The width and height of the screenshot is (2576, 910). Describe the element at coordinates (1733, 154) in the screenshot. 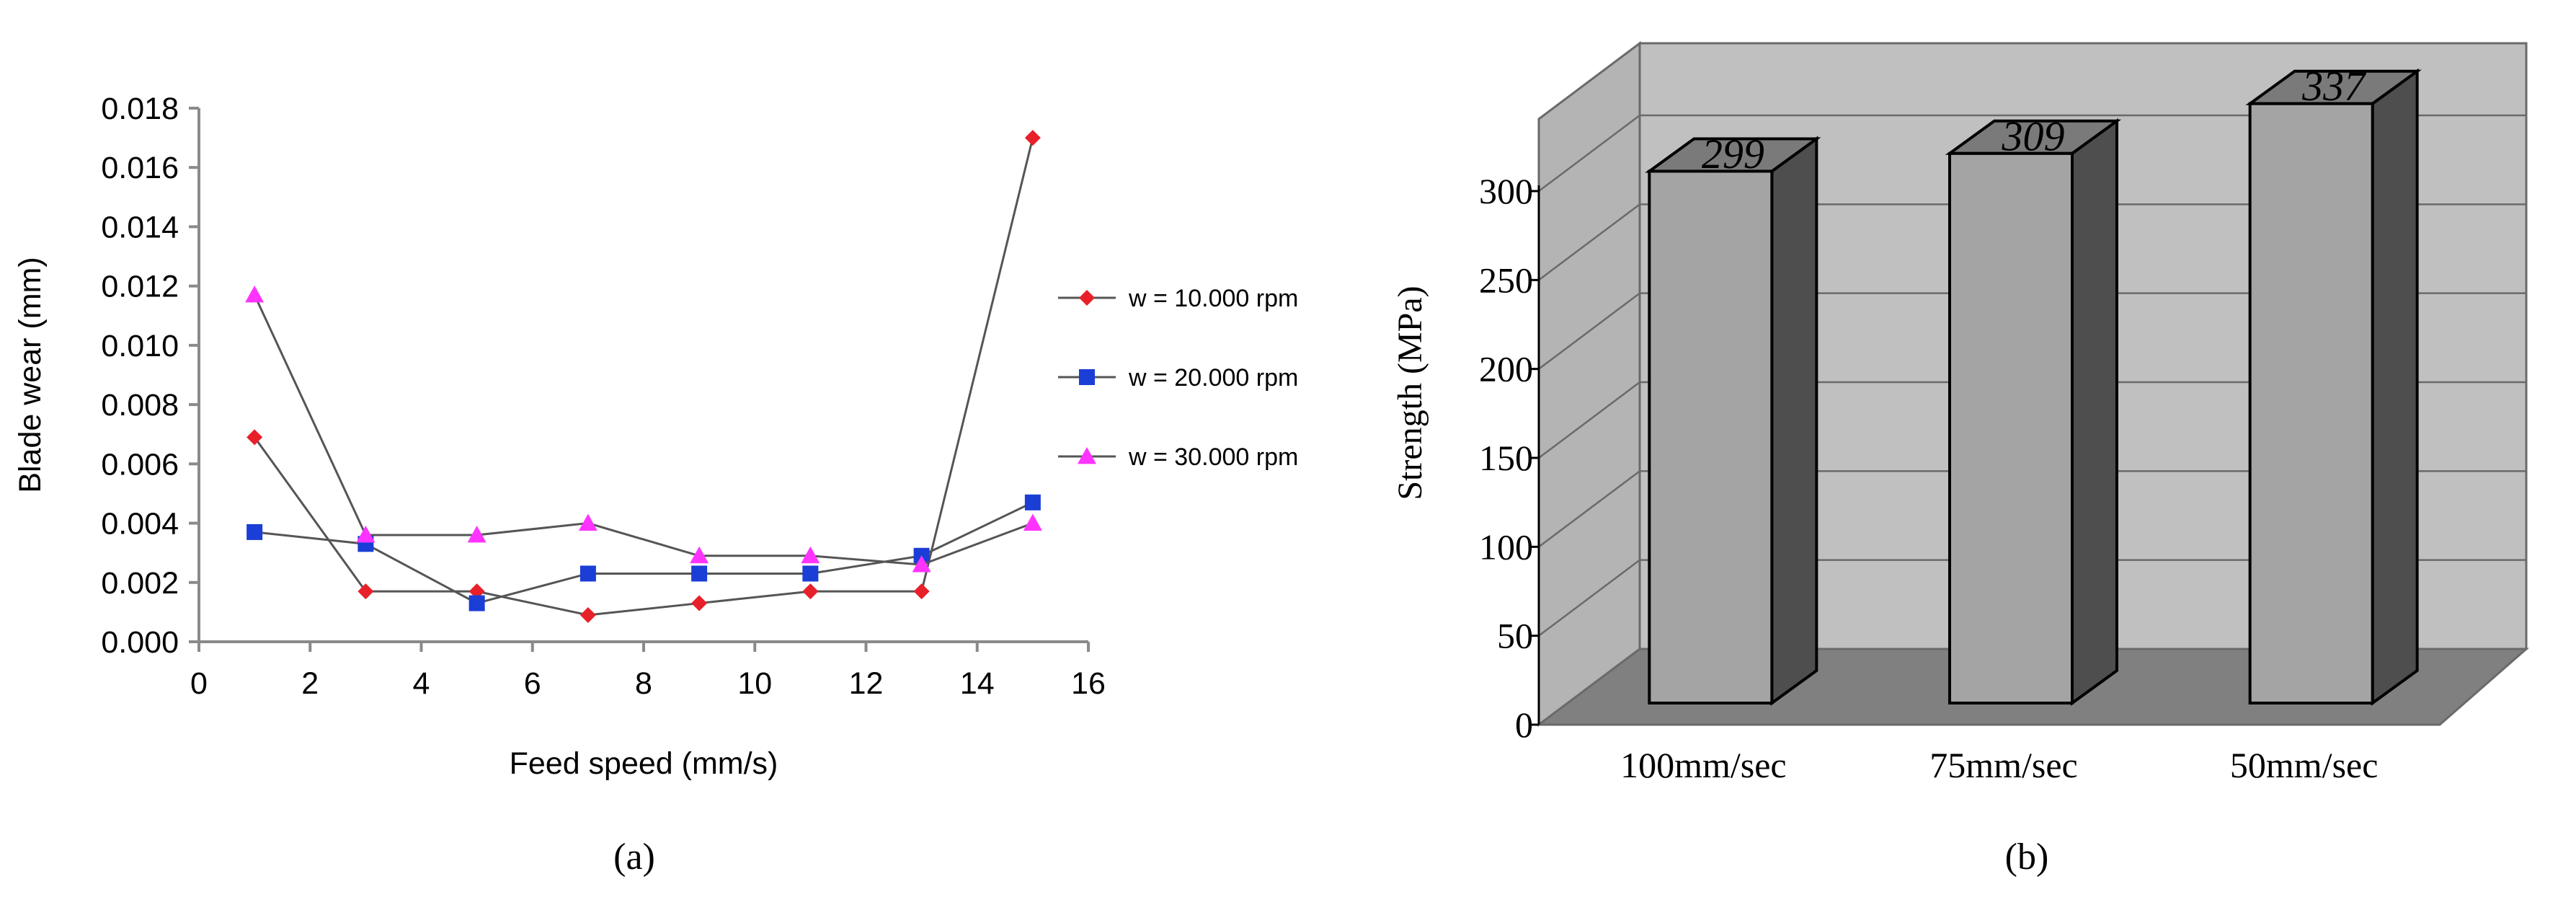

I see `chart-b-data-label: 299` at that location.